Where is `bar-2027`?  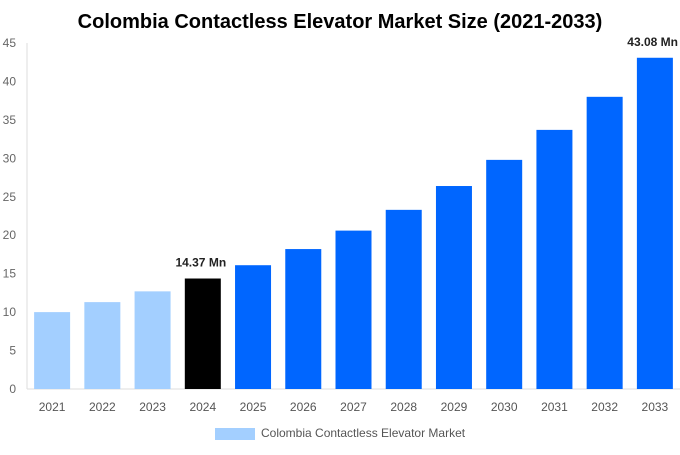 bar-2027 is located at coordinates (353, 309).